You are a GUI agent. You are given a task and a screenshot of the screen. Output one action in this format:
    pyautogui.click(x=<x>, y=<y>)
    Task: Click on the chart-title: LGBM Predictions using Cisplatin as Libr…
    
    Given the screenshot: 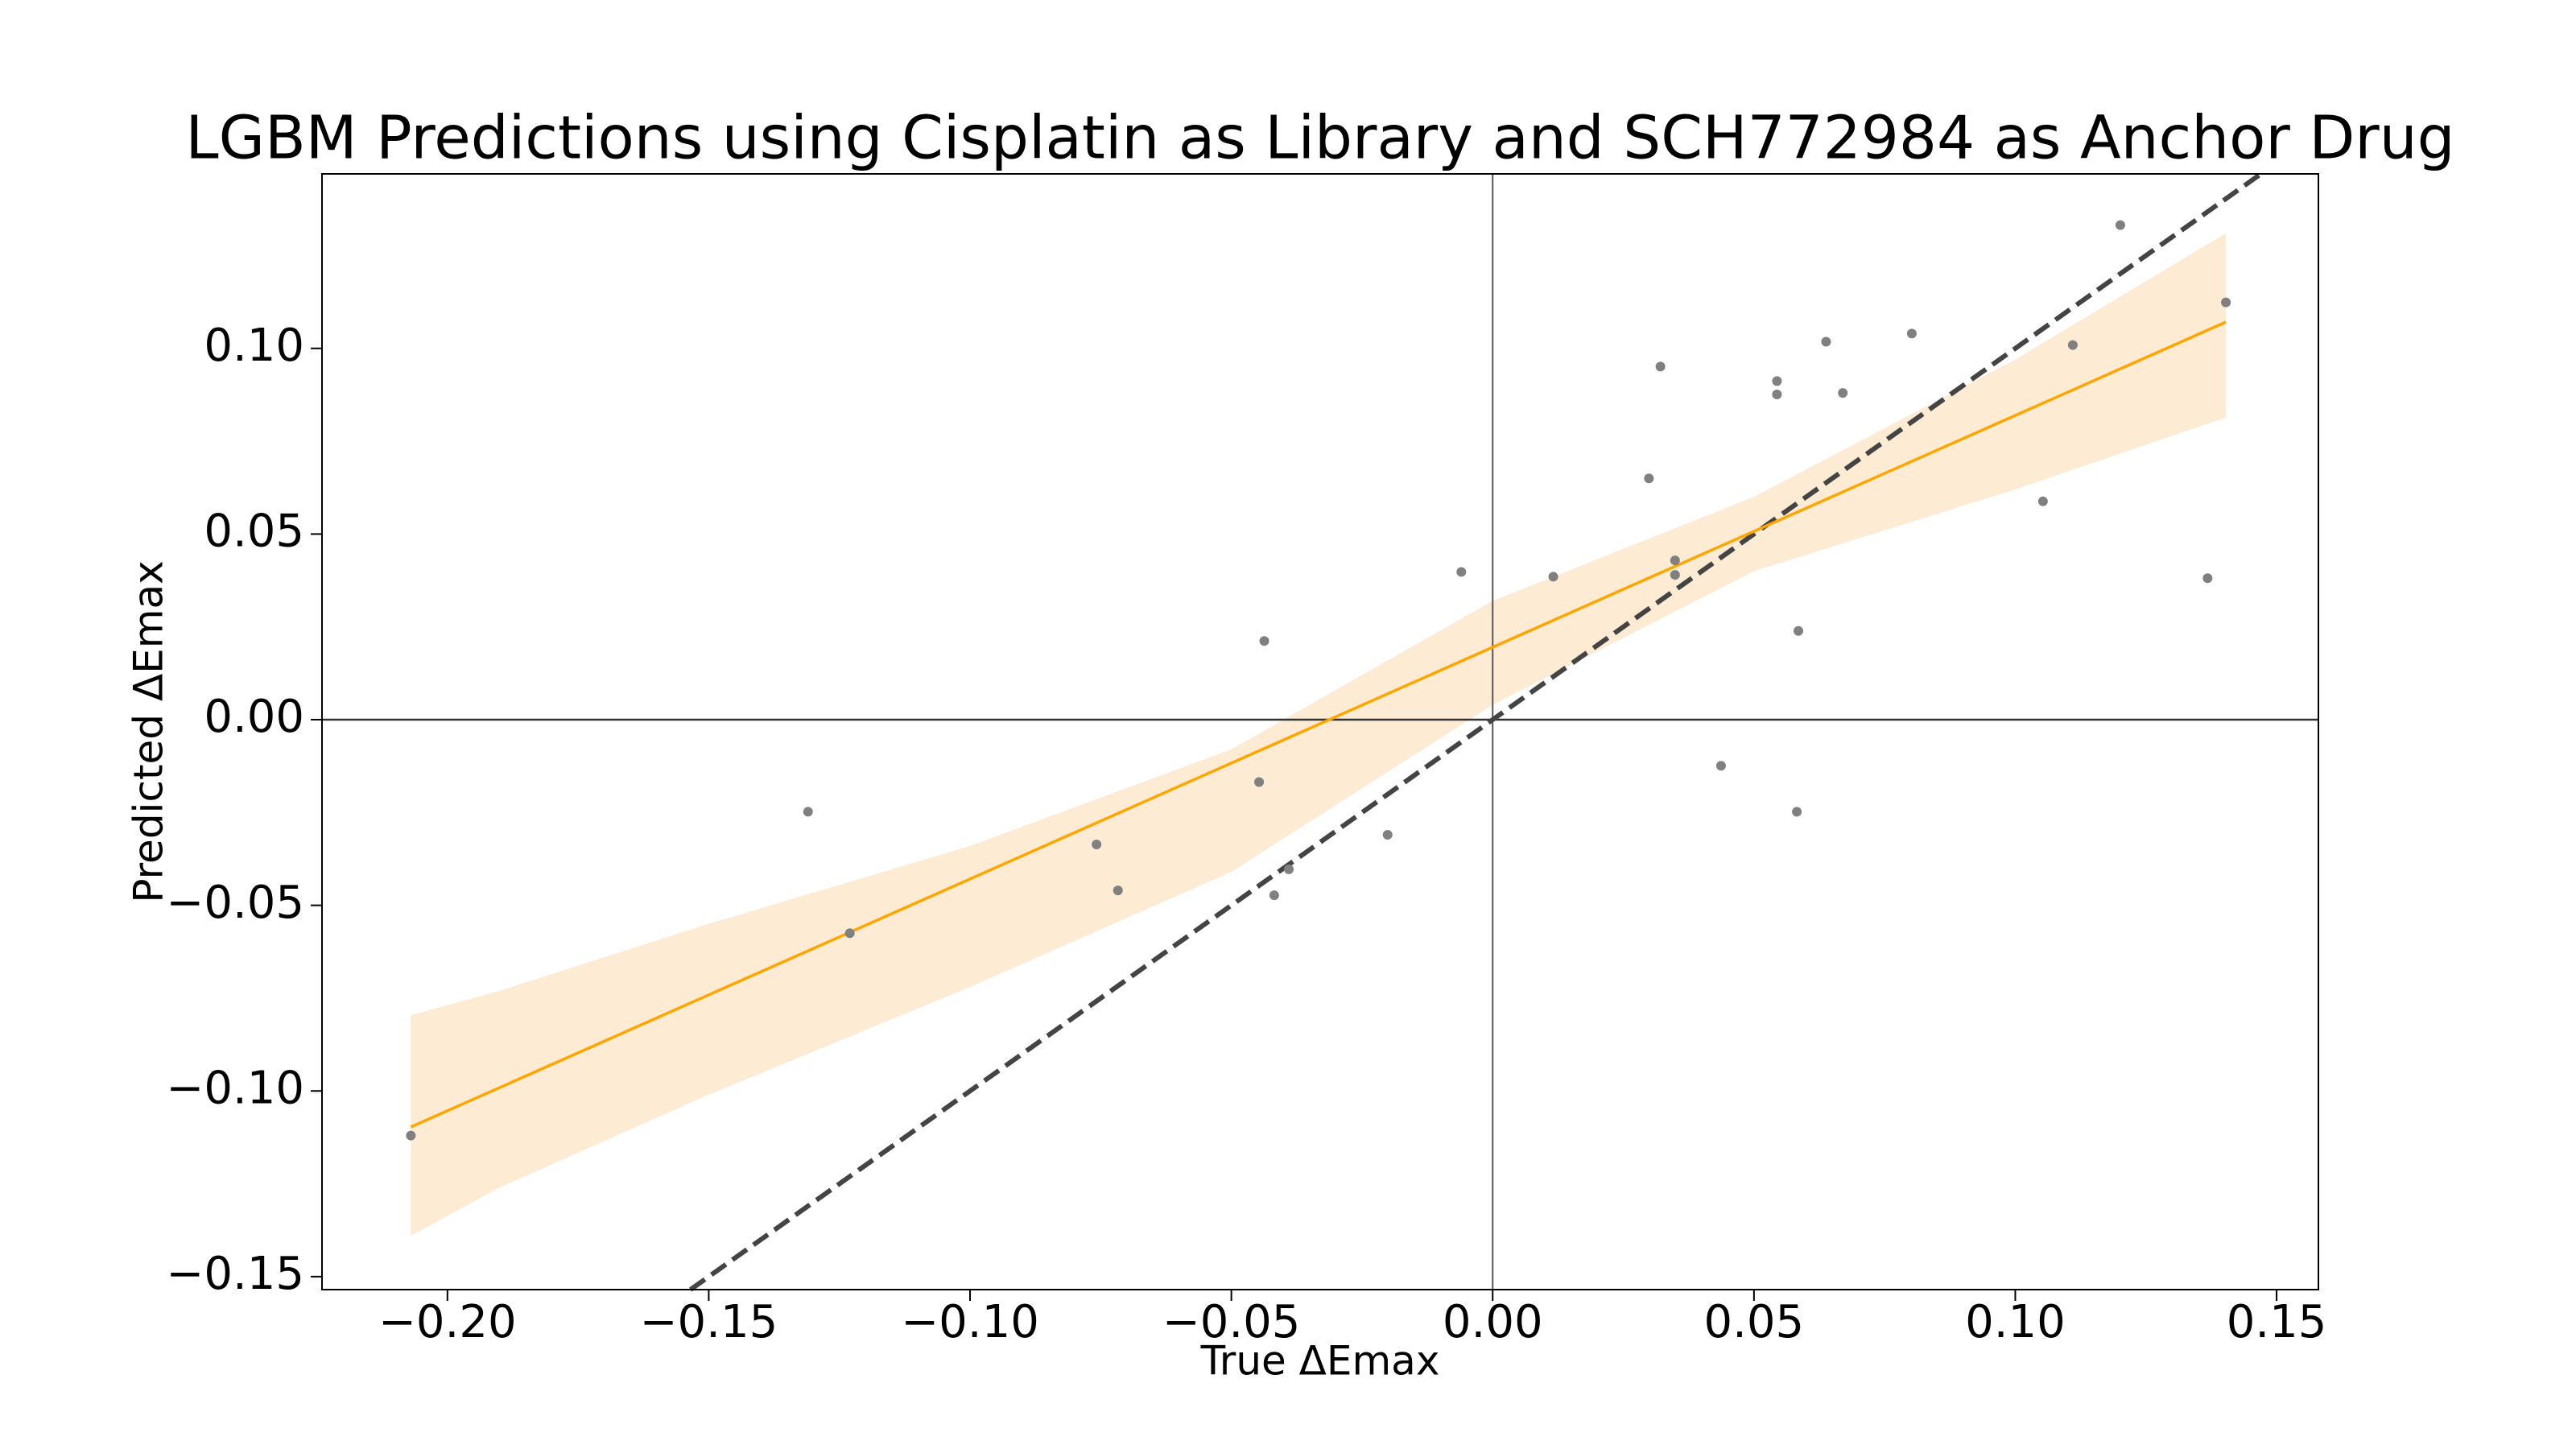 What is the action you would take?
    pyautogui.click(x=1319, y=138)
    